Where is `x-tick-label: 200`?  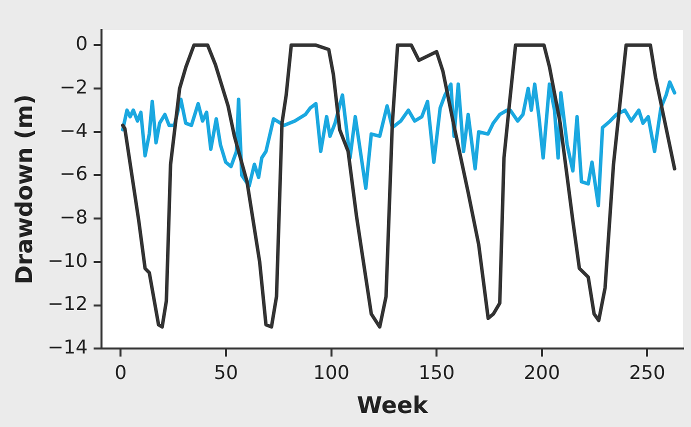
x-tick-label: 200 is located at coordinates (542, 373).